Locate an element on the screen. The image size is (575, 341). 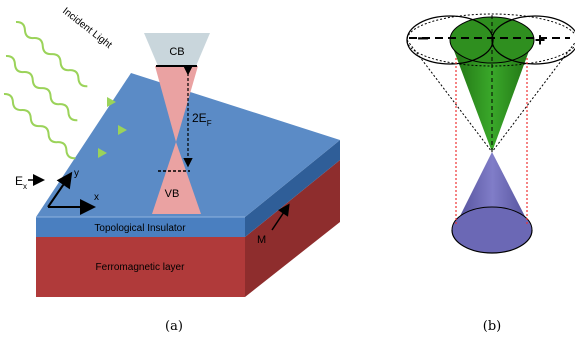
axis-x-label: x is located at coordinates (96, 197).